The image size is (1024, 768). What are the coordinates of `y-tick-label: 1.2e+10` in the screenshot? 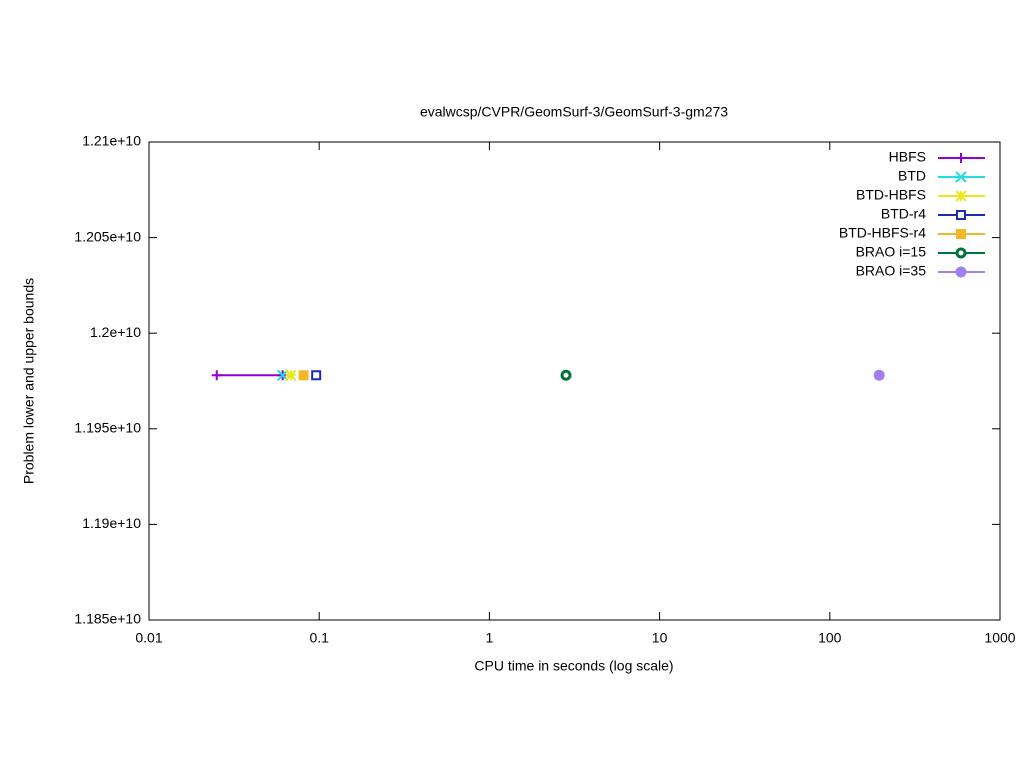 It's located at (115, 332).